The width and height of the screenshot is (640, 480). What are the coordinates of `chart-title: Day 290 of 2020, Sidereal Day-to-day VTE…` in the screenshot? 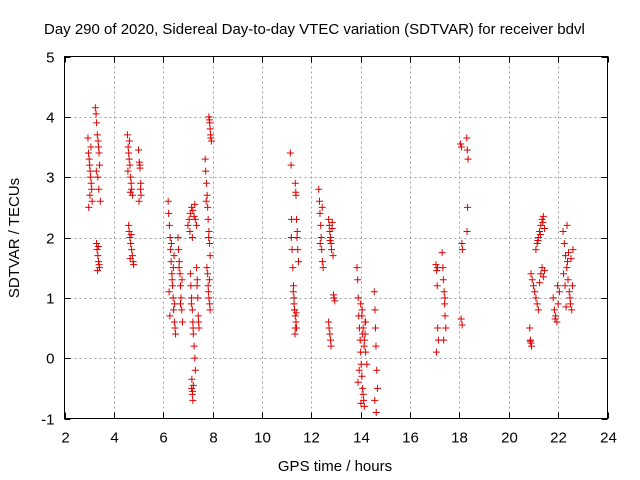 It's located at (314, 29).